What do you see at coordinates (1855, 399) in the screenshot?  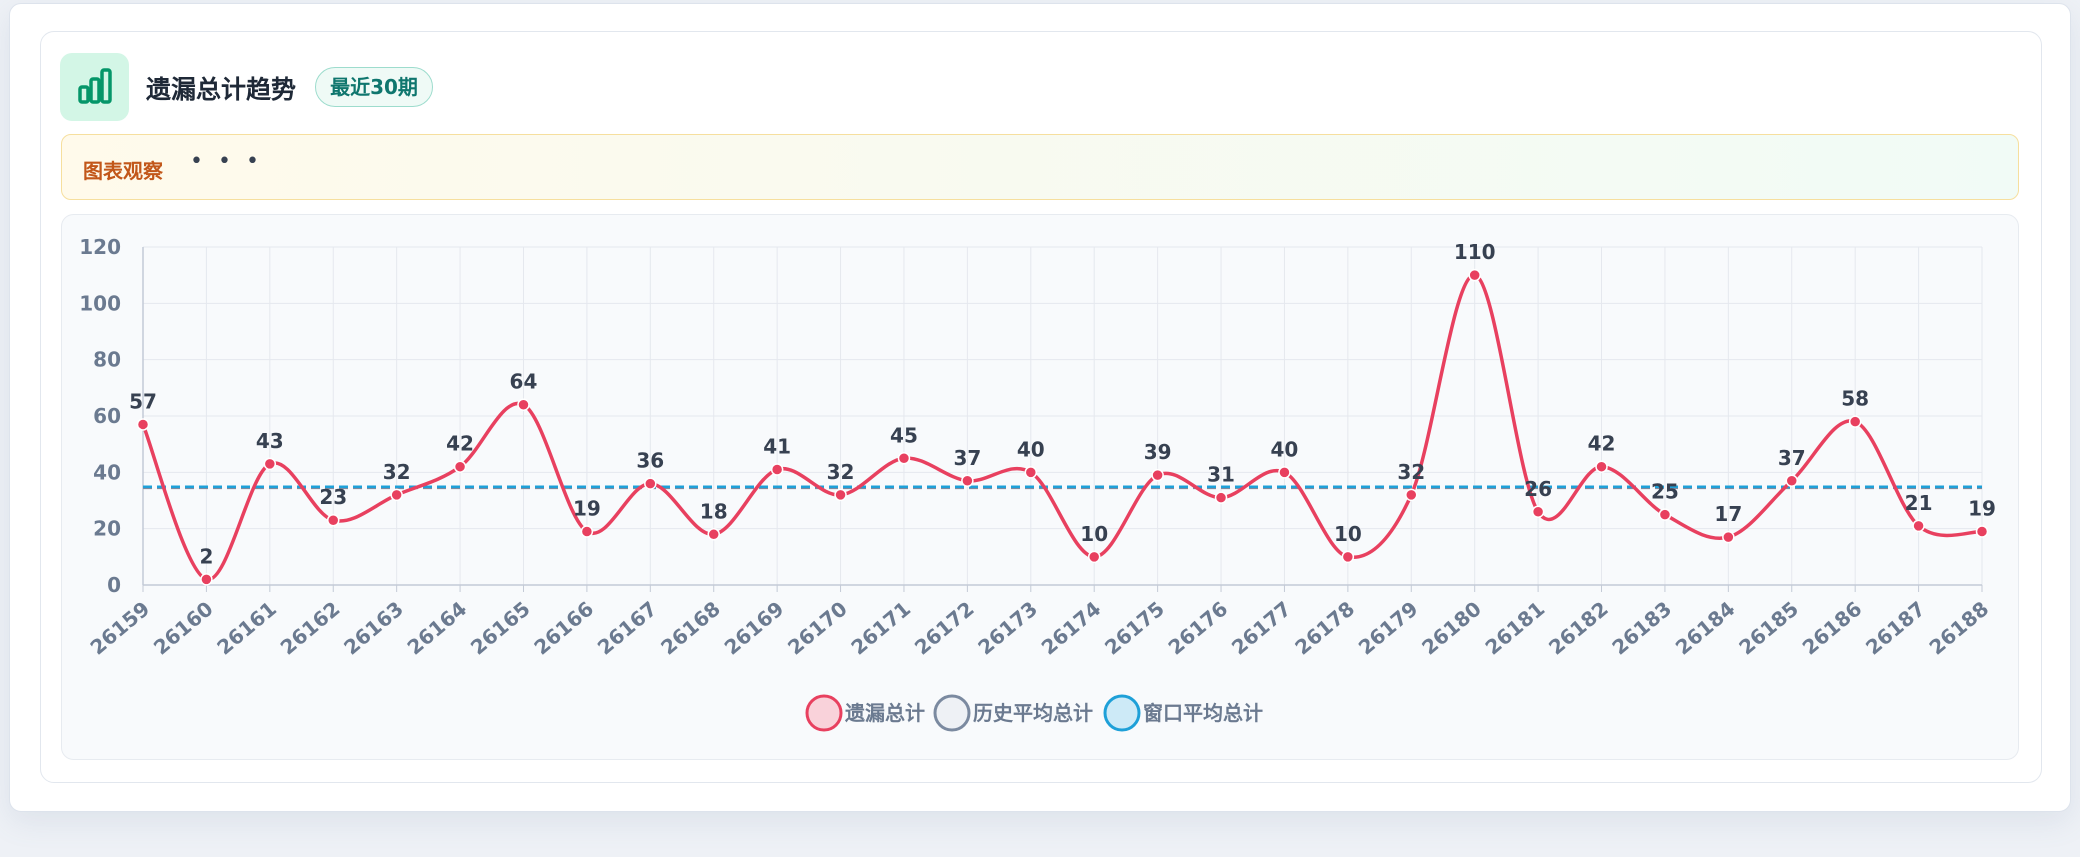 I see `data-label: 58` at bounding box center [1855, 399].